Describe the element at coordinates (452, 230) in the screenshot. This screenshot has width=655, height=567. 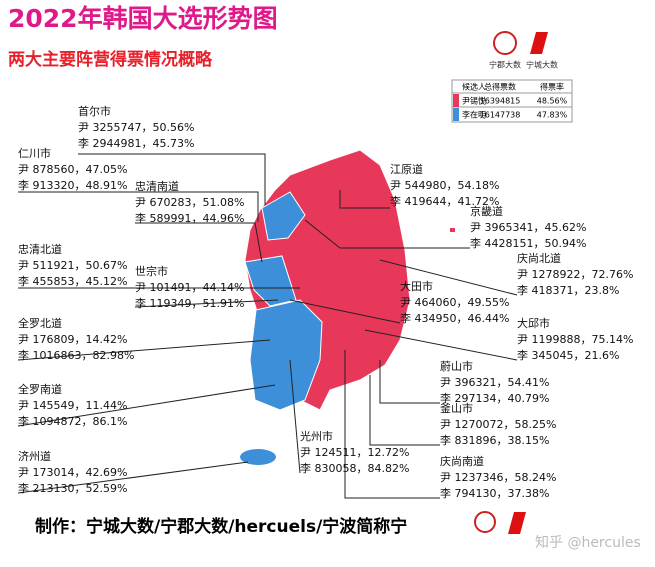
I see `ulleung` at that location.